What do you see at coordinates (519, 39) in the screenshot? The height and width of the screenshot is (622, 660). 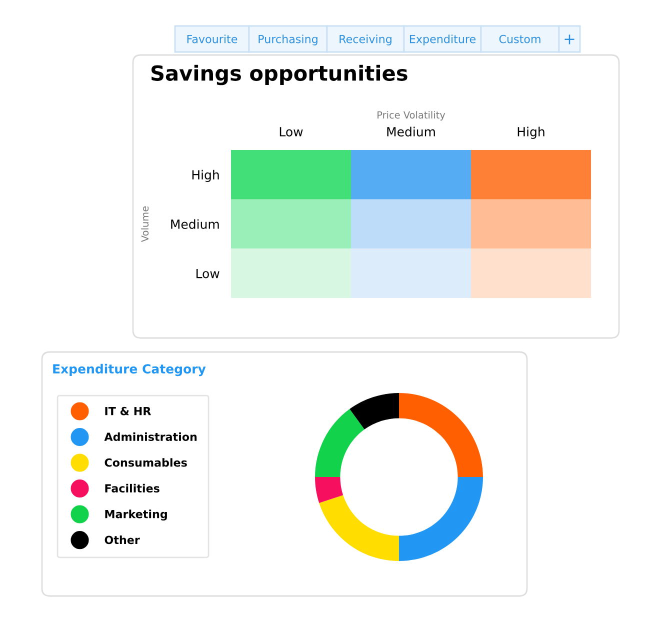 I see `text: Custom` at bounding box center [519, 39].